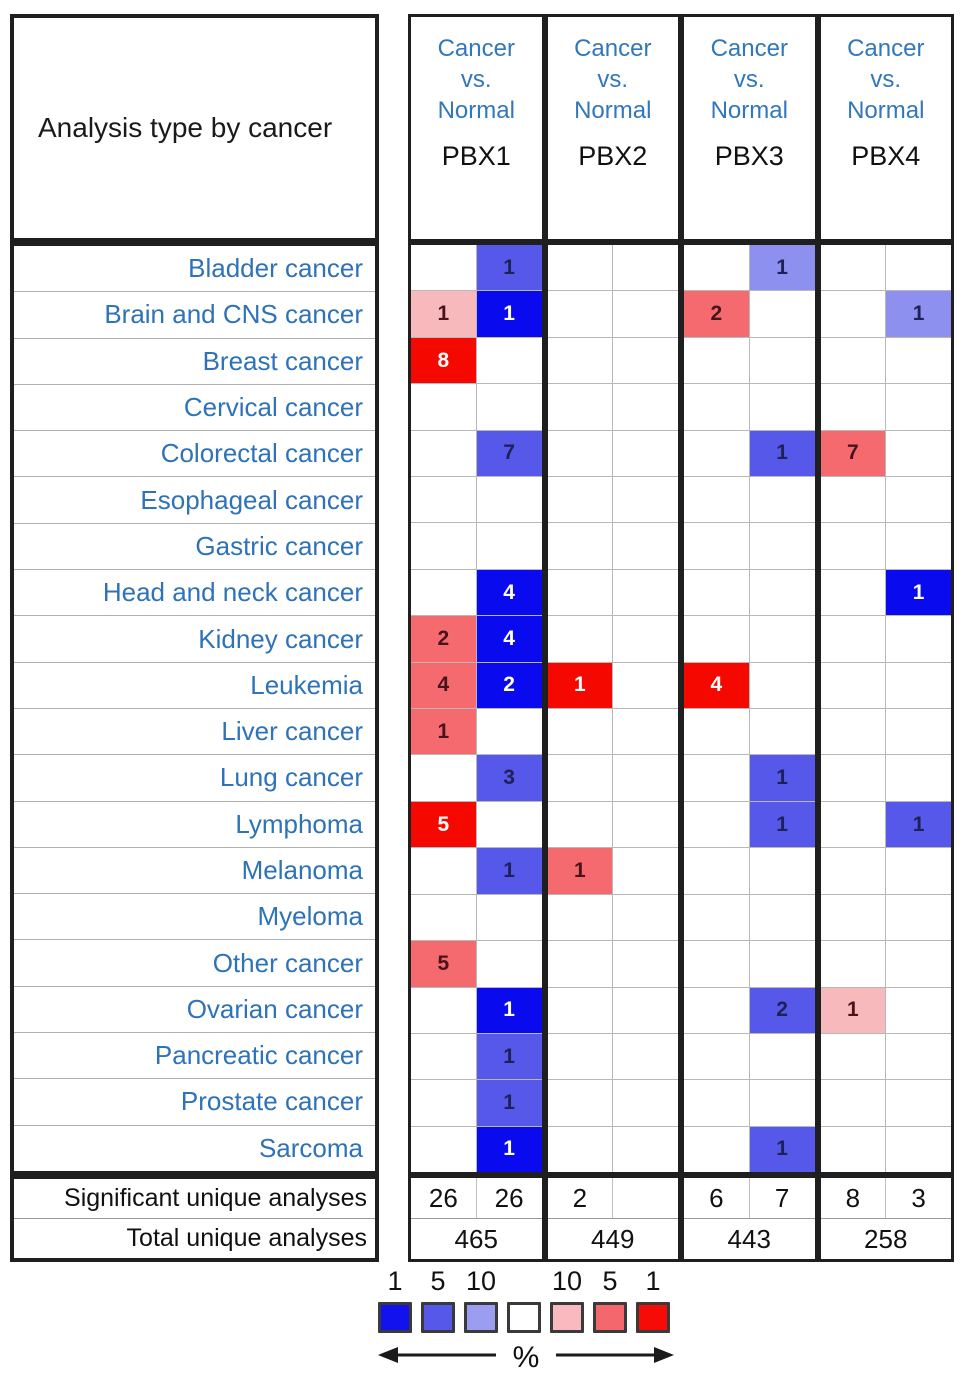  Describe the element at coordinates (444, 871) in the screenshot. I see `matrix-cell-pbx1-l-melanoma` at that location.